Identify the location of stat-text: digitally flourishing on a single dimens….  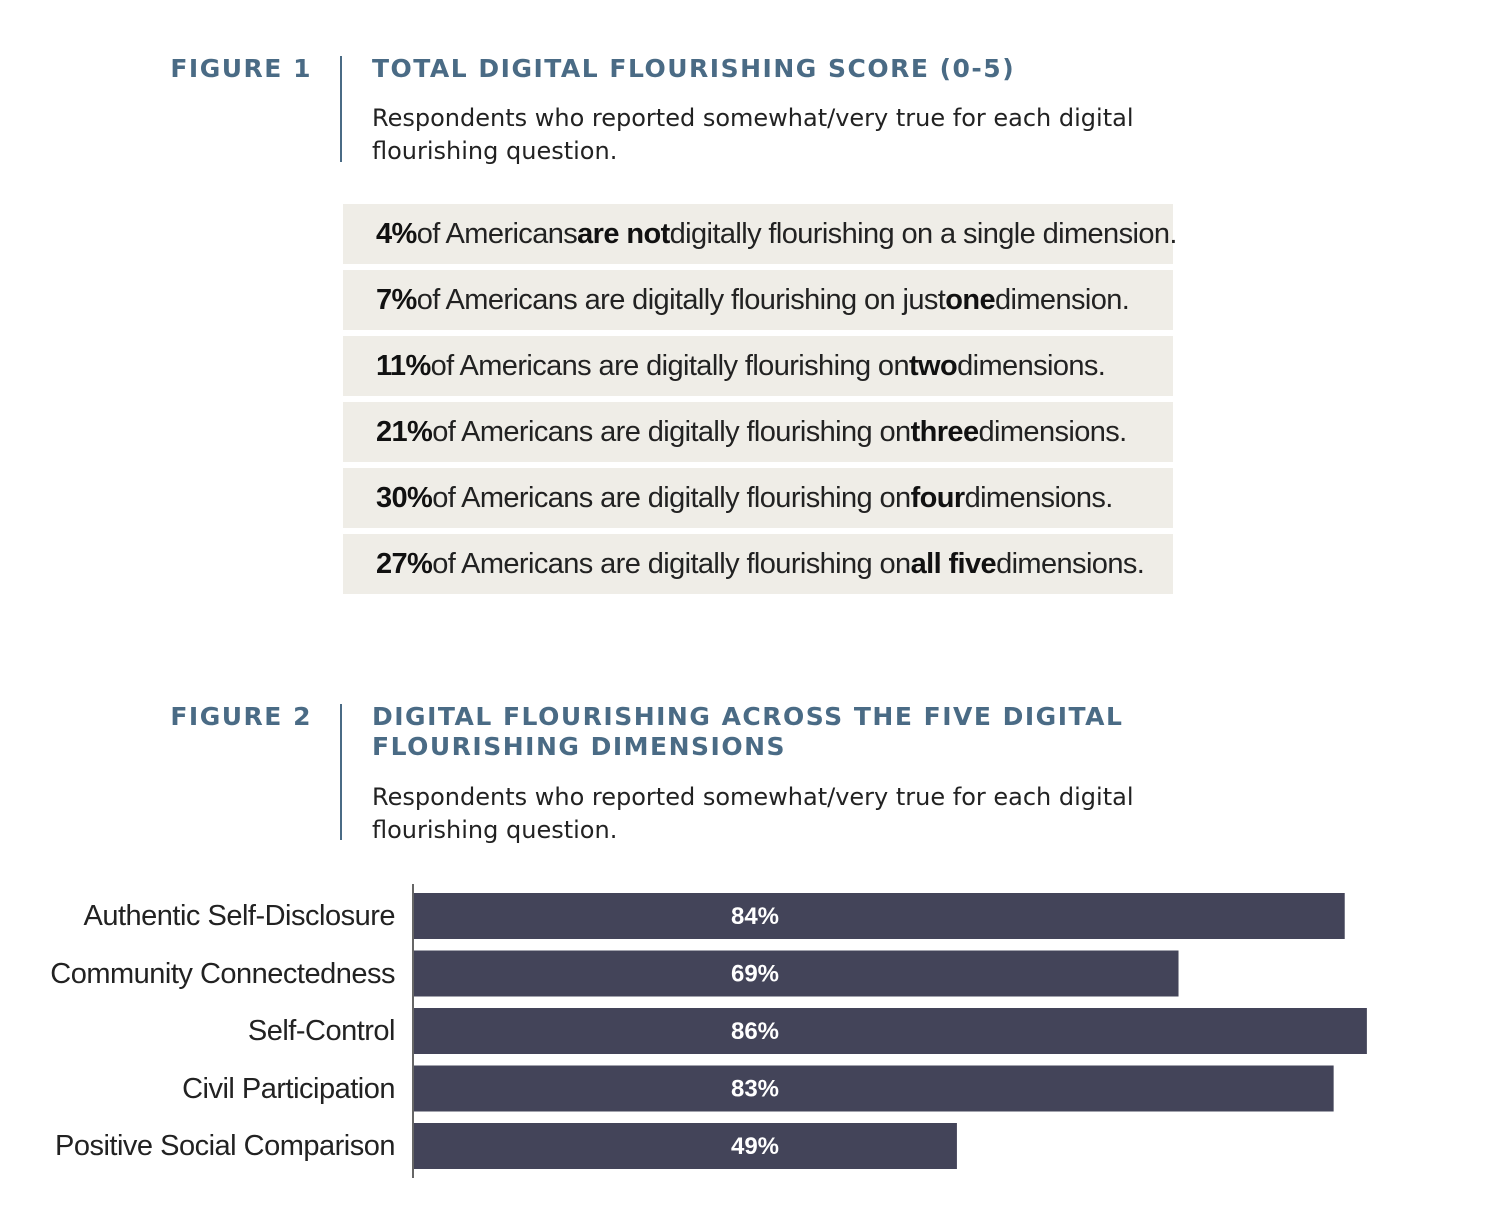
(923, 233).